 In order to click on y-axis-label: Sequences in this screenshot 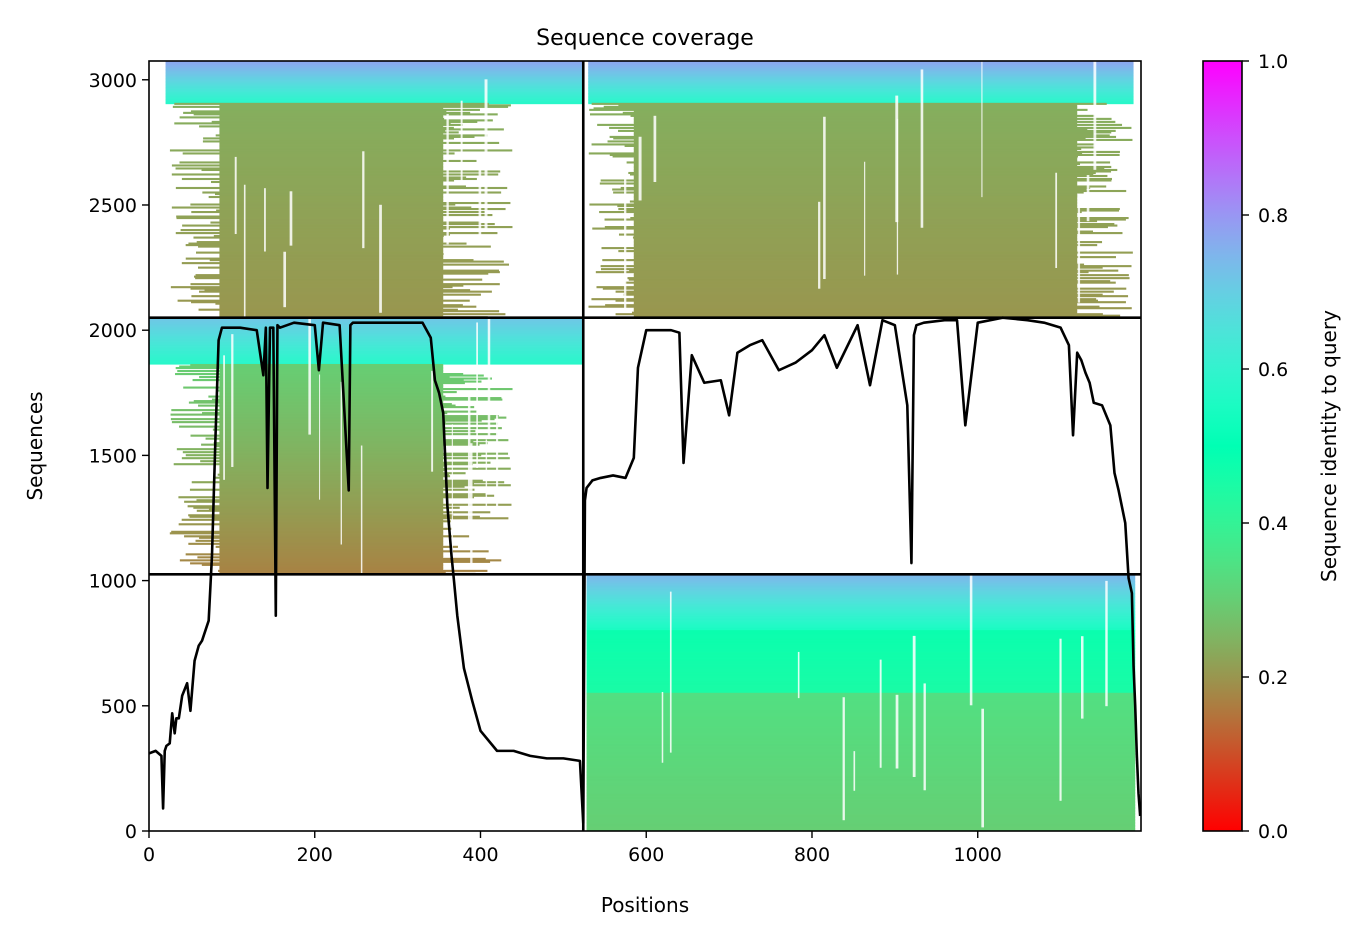, I will do `click(35, 445)`.